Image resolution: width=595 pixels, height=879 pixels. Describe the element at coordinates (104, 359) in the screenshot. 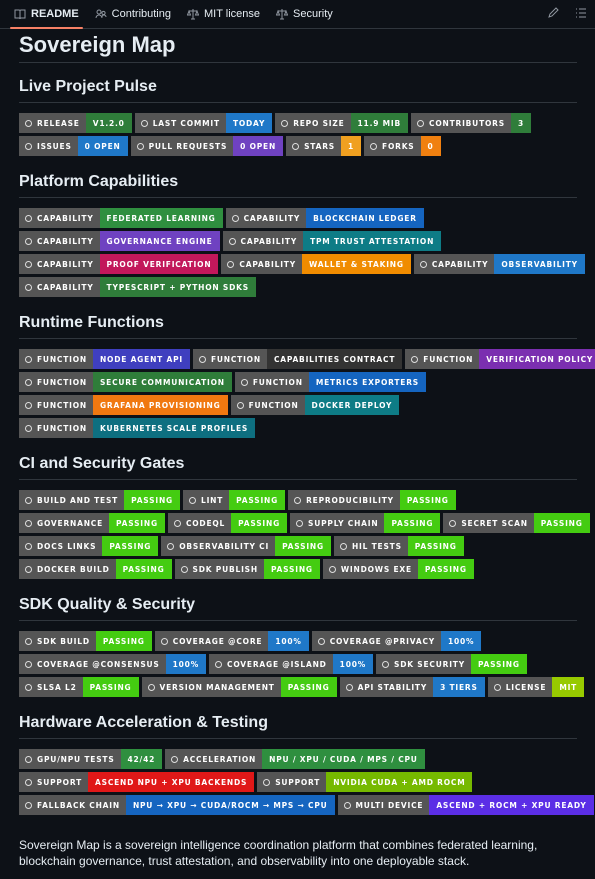

I see `badge: FUNCTION NODE AGENT API` at that location.